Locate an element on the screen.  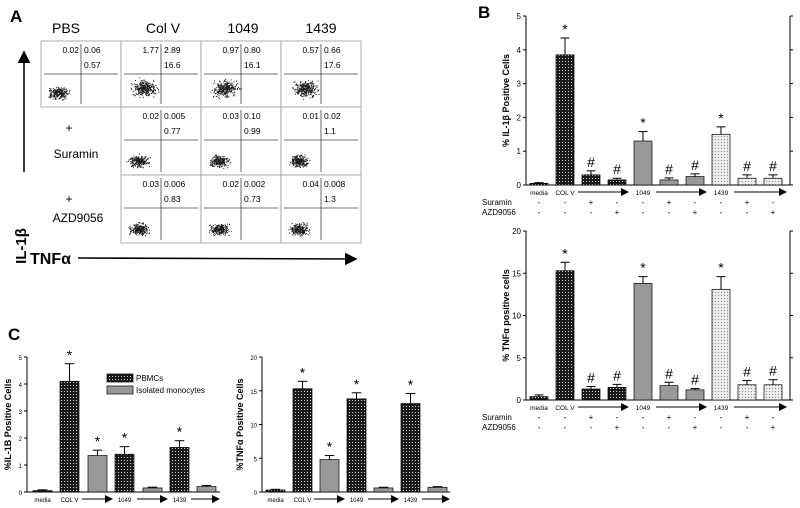
quadrant-upper-right-value: 0.006 is located at coordinates (175, 184).